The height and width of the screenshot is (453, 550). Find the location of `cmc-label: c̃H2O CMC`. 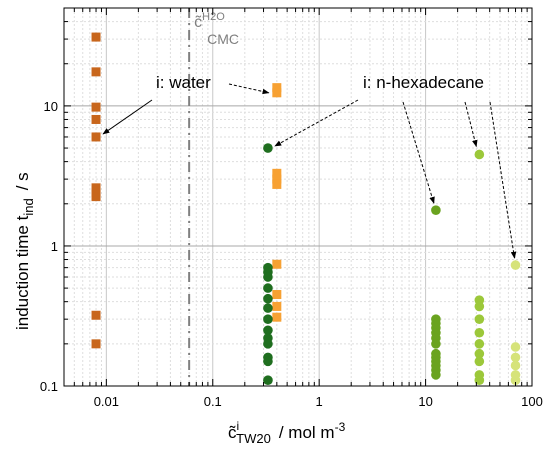

cmc-label: c̃H2O CMC is located at coordinates (216, 29).